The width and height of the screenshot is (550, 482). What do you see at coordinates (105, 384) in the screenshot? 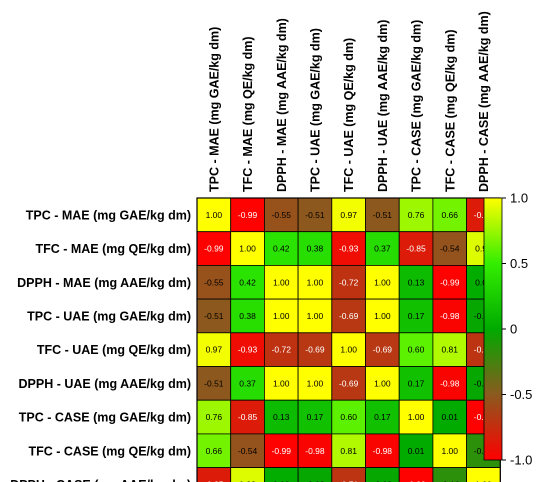
I see `row-label: DPPH - UAE (mg AAE/kg dm)` at bounding box center [105, 384].